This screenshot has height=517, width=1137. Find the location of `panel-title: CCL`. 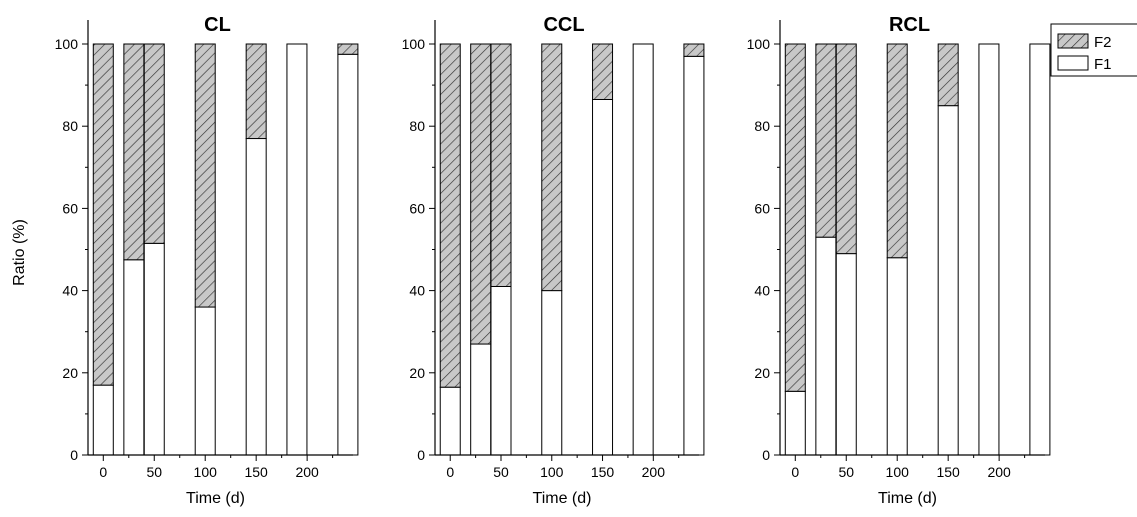

panel-title: CCL is located at coordinates (563, 25).